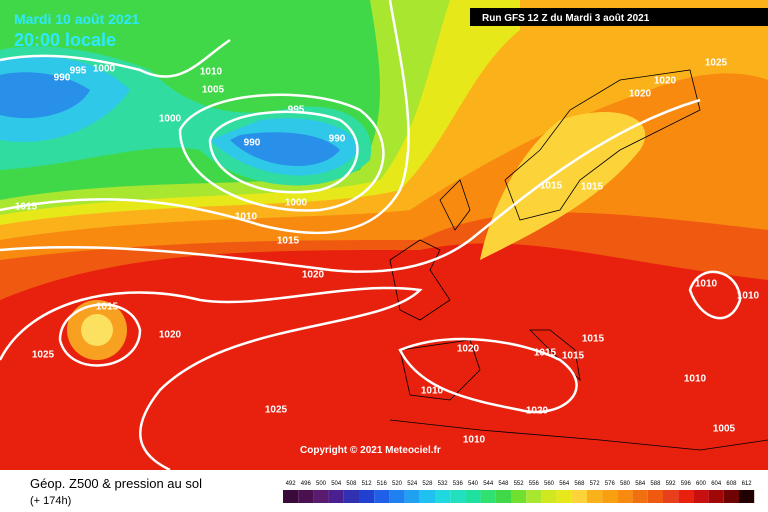 The image size is (768, 512). I want to click on isobar-label: 990, so click(62, 78).